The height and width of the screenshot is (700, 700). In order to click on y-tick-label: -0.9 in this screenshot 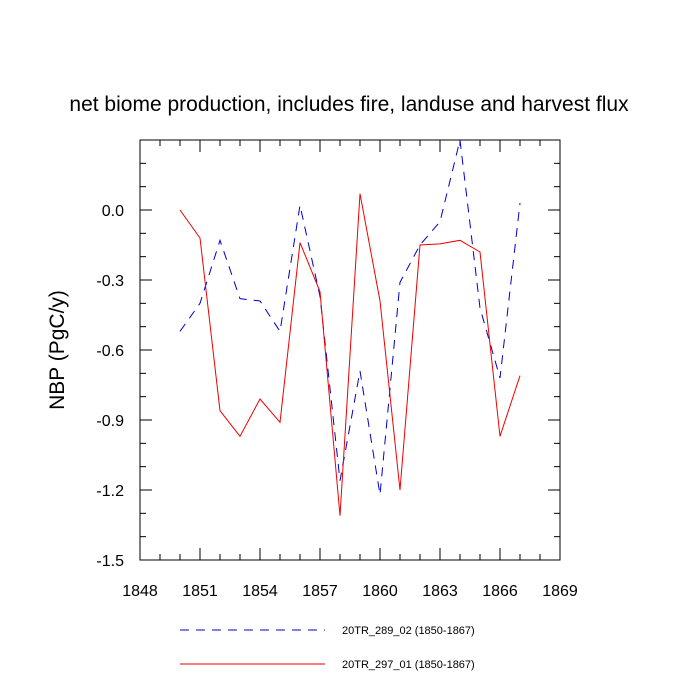, I will do `click(110, 421)`.